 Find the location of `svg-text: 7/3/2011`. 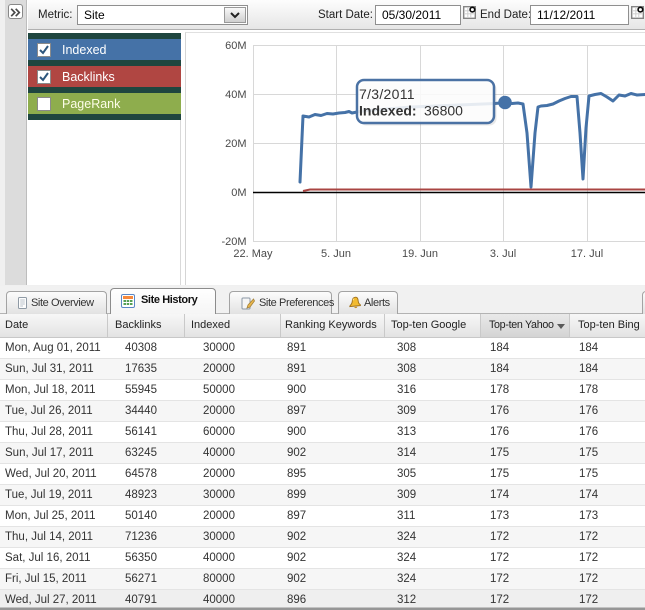

svg-text: 7/3/2011 is located at coordinates (387, 94).